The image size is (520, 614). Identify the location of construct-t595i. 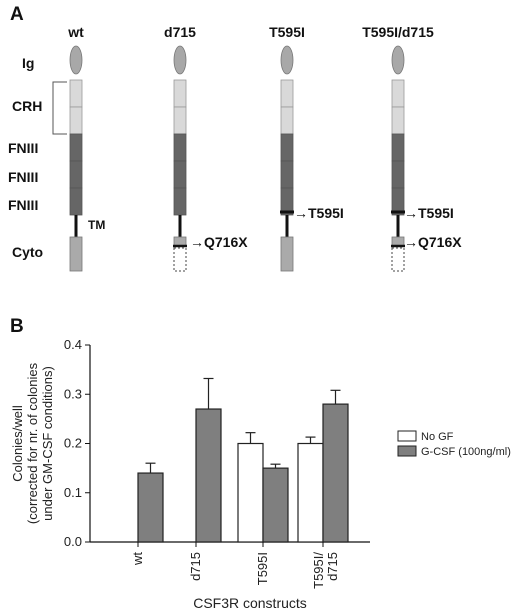
(287, 158).